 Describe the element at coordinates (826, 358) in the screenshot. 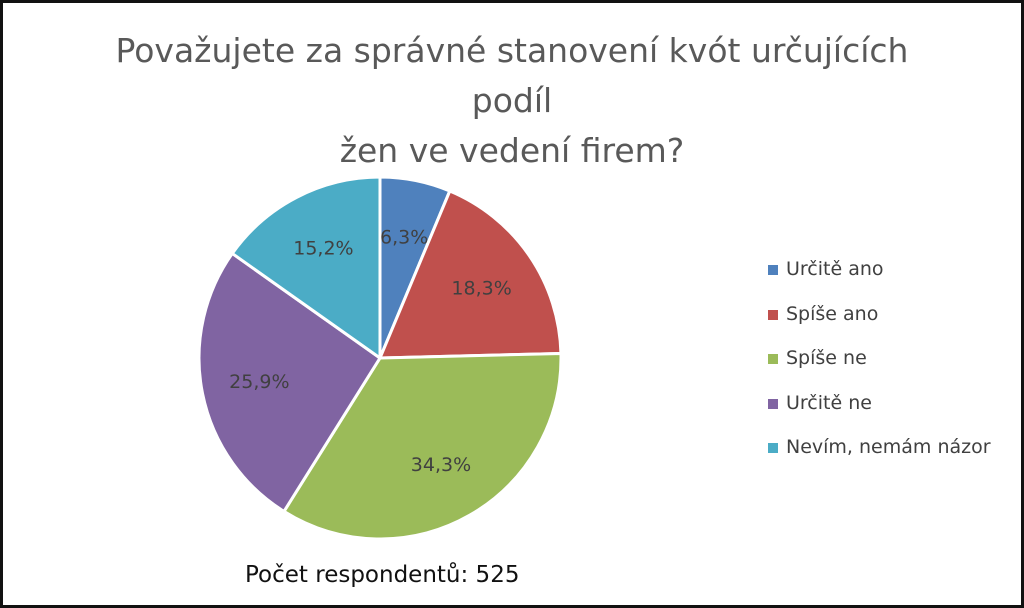

I see `legend-label: Spíše ne` at that location.